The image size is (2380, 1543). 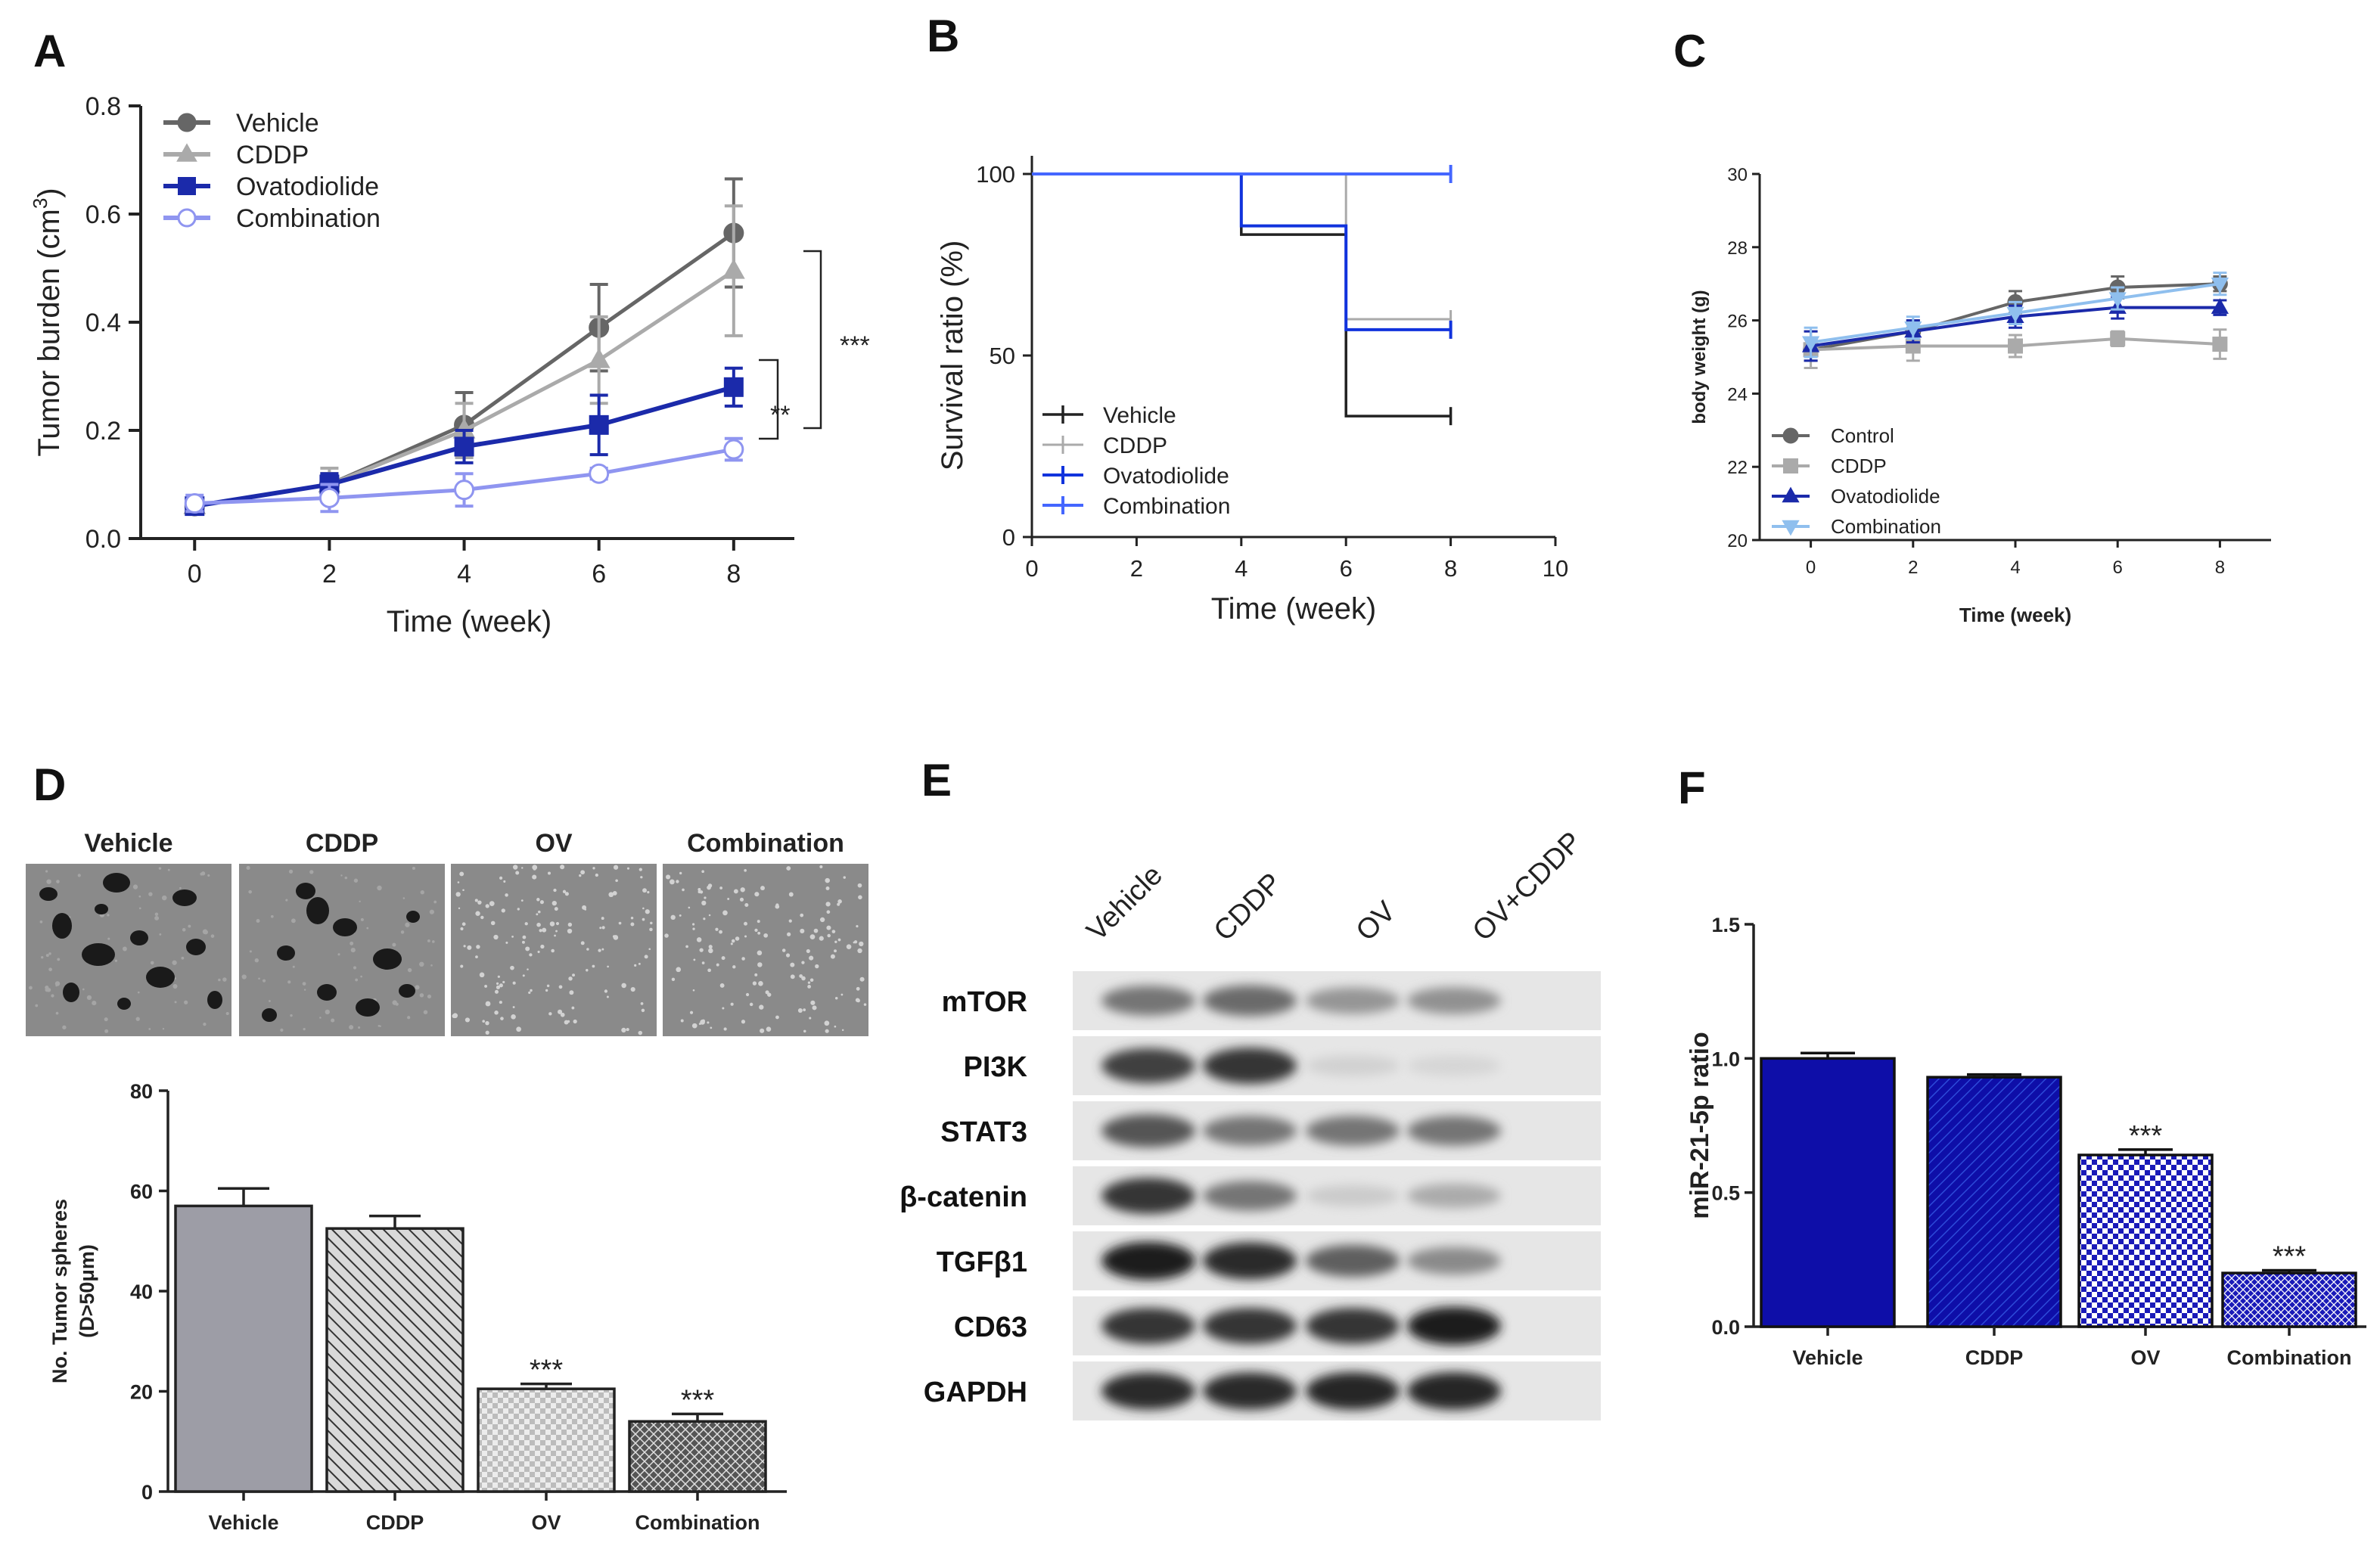 I want to click on d-image-combination, so click(x=765, y=950).